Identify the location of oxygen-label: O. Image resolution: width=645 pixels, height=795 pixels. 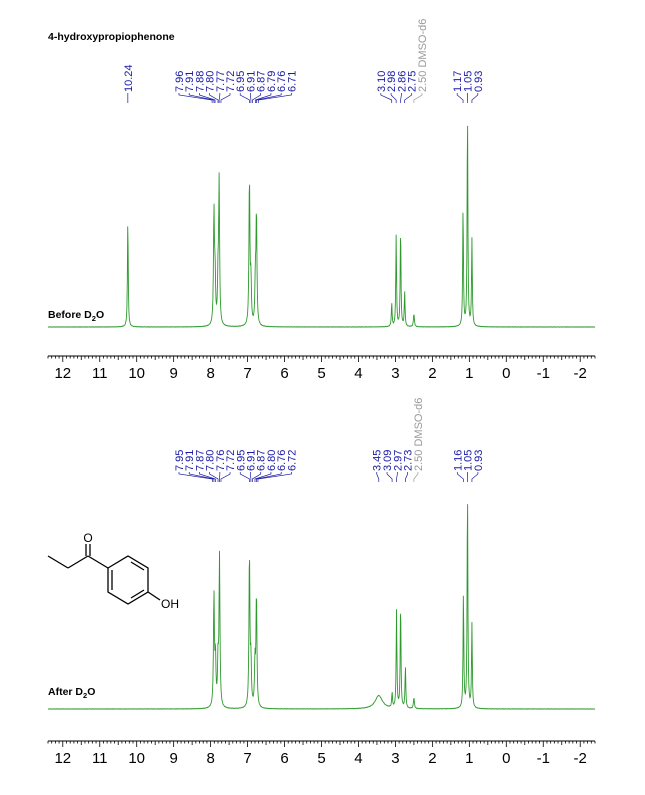
(87, 538).